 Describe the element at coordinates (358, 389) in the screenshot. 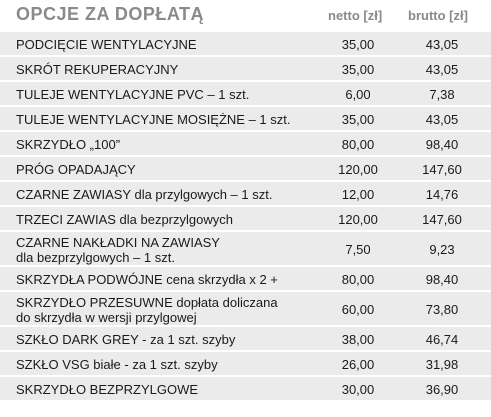

I see `netto-price: 30,00` at that location.